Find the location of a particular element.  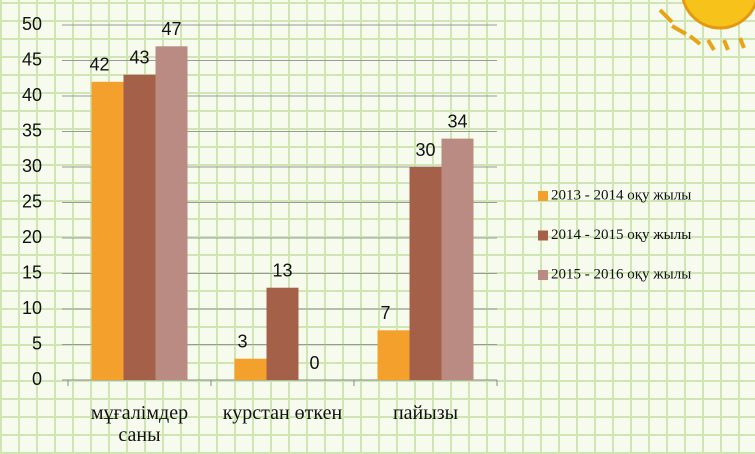

y-tick-label: 45 is located at coordinates (32, 59).